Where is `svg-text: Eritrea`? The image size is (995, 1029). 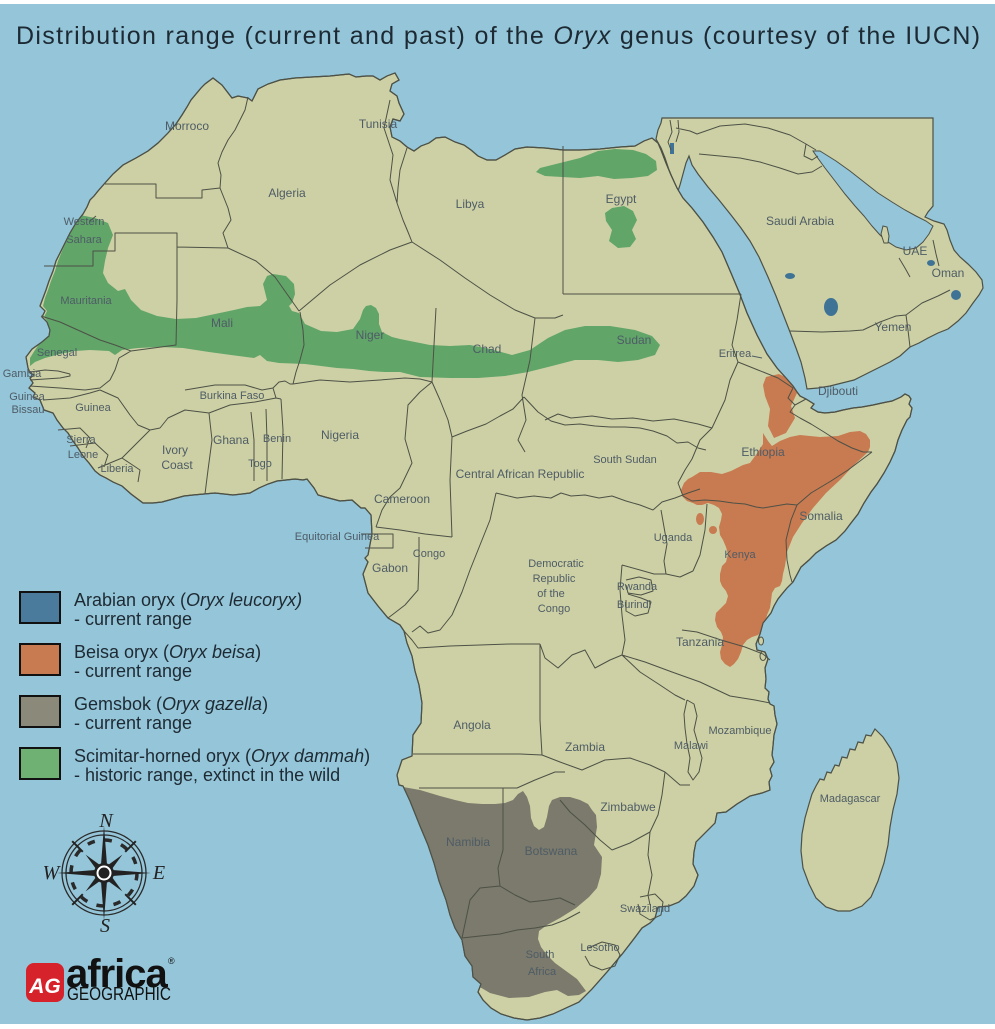
svg-text: Eritrea is located at coordinates (735, 354).